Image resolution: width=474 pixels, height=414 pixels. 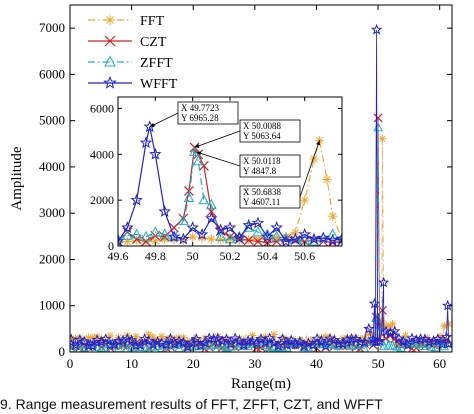 What do you see at coordinates (262, 161) in the screenshot?
I see `datatip-x-label: X 50.0118` at bounding box center [262, 161].